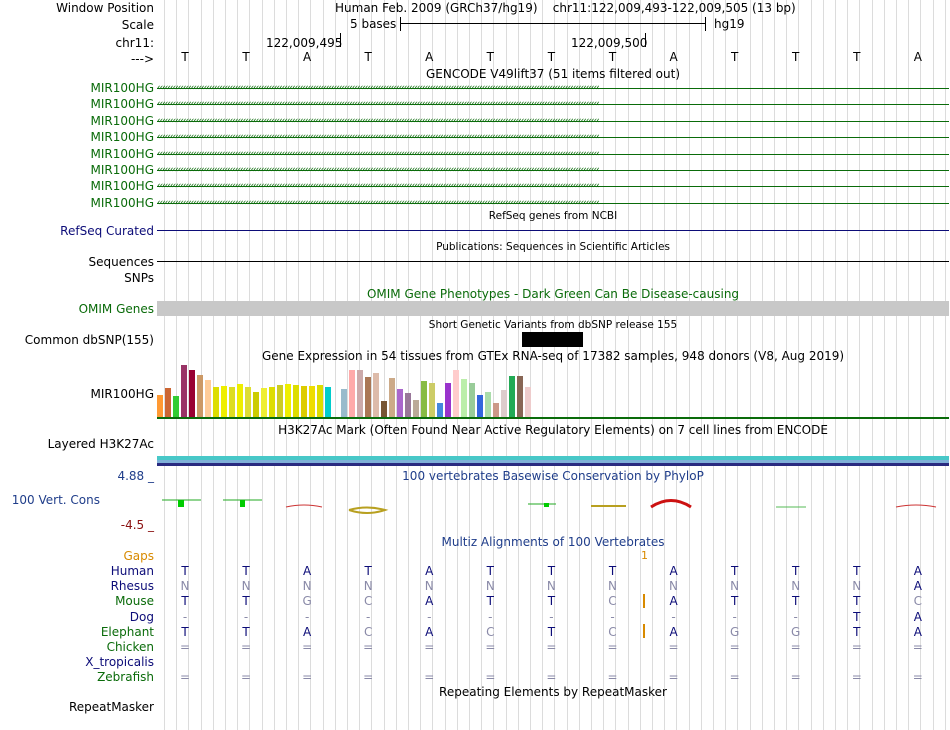  I want to click on h3k27ac-label: Layered H3K27Ac, so click(100, 444).